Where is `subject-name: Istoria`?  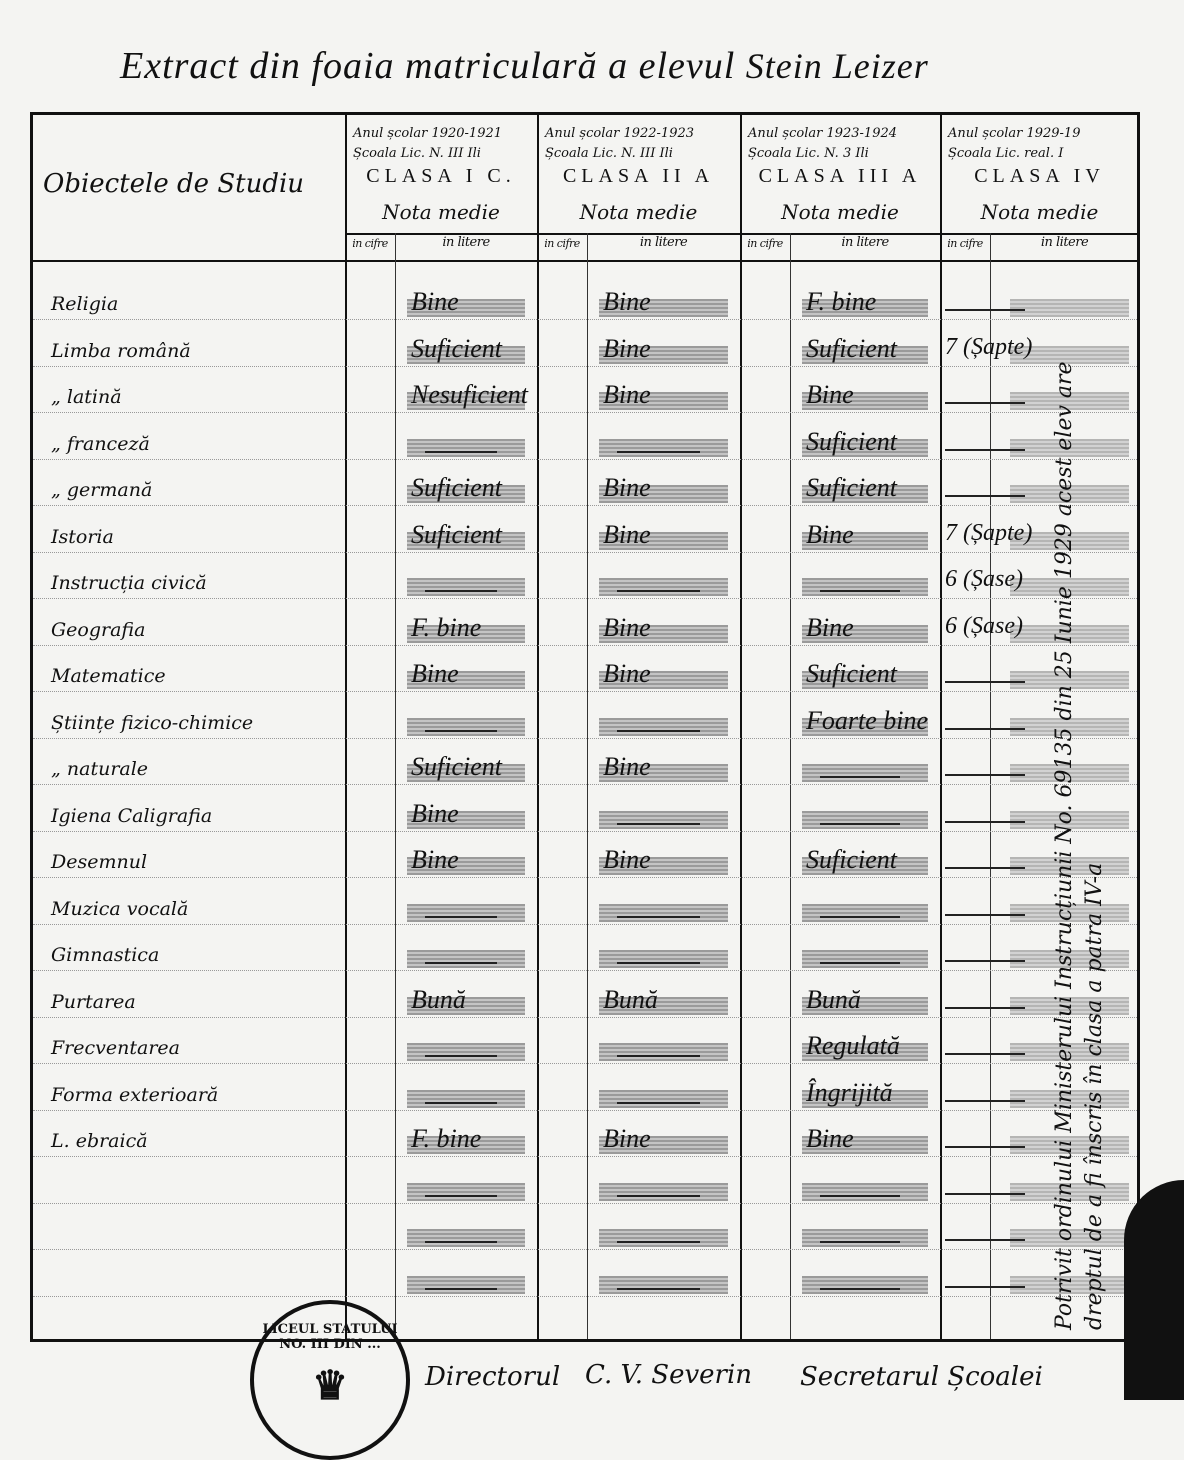 subject-name: Istoria is located at coordinates (82, 536).